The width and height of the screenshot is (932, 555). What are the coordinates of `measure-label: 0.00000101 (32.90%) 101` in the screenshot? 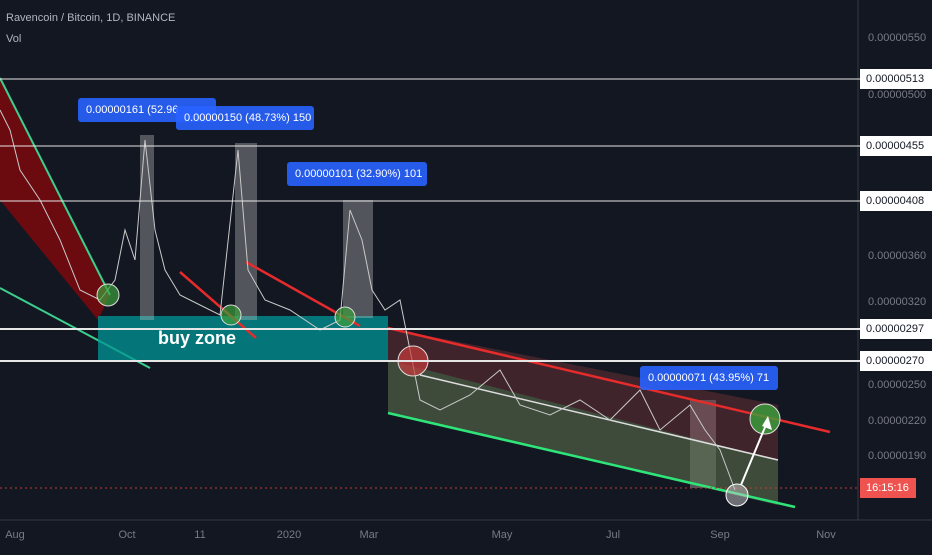 It's located at (358, 174).